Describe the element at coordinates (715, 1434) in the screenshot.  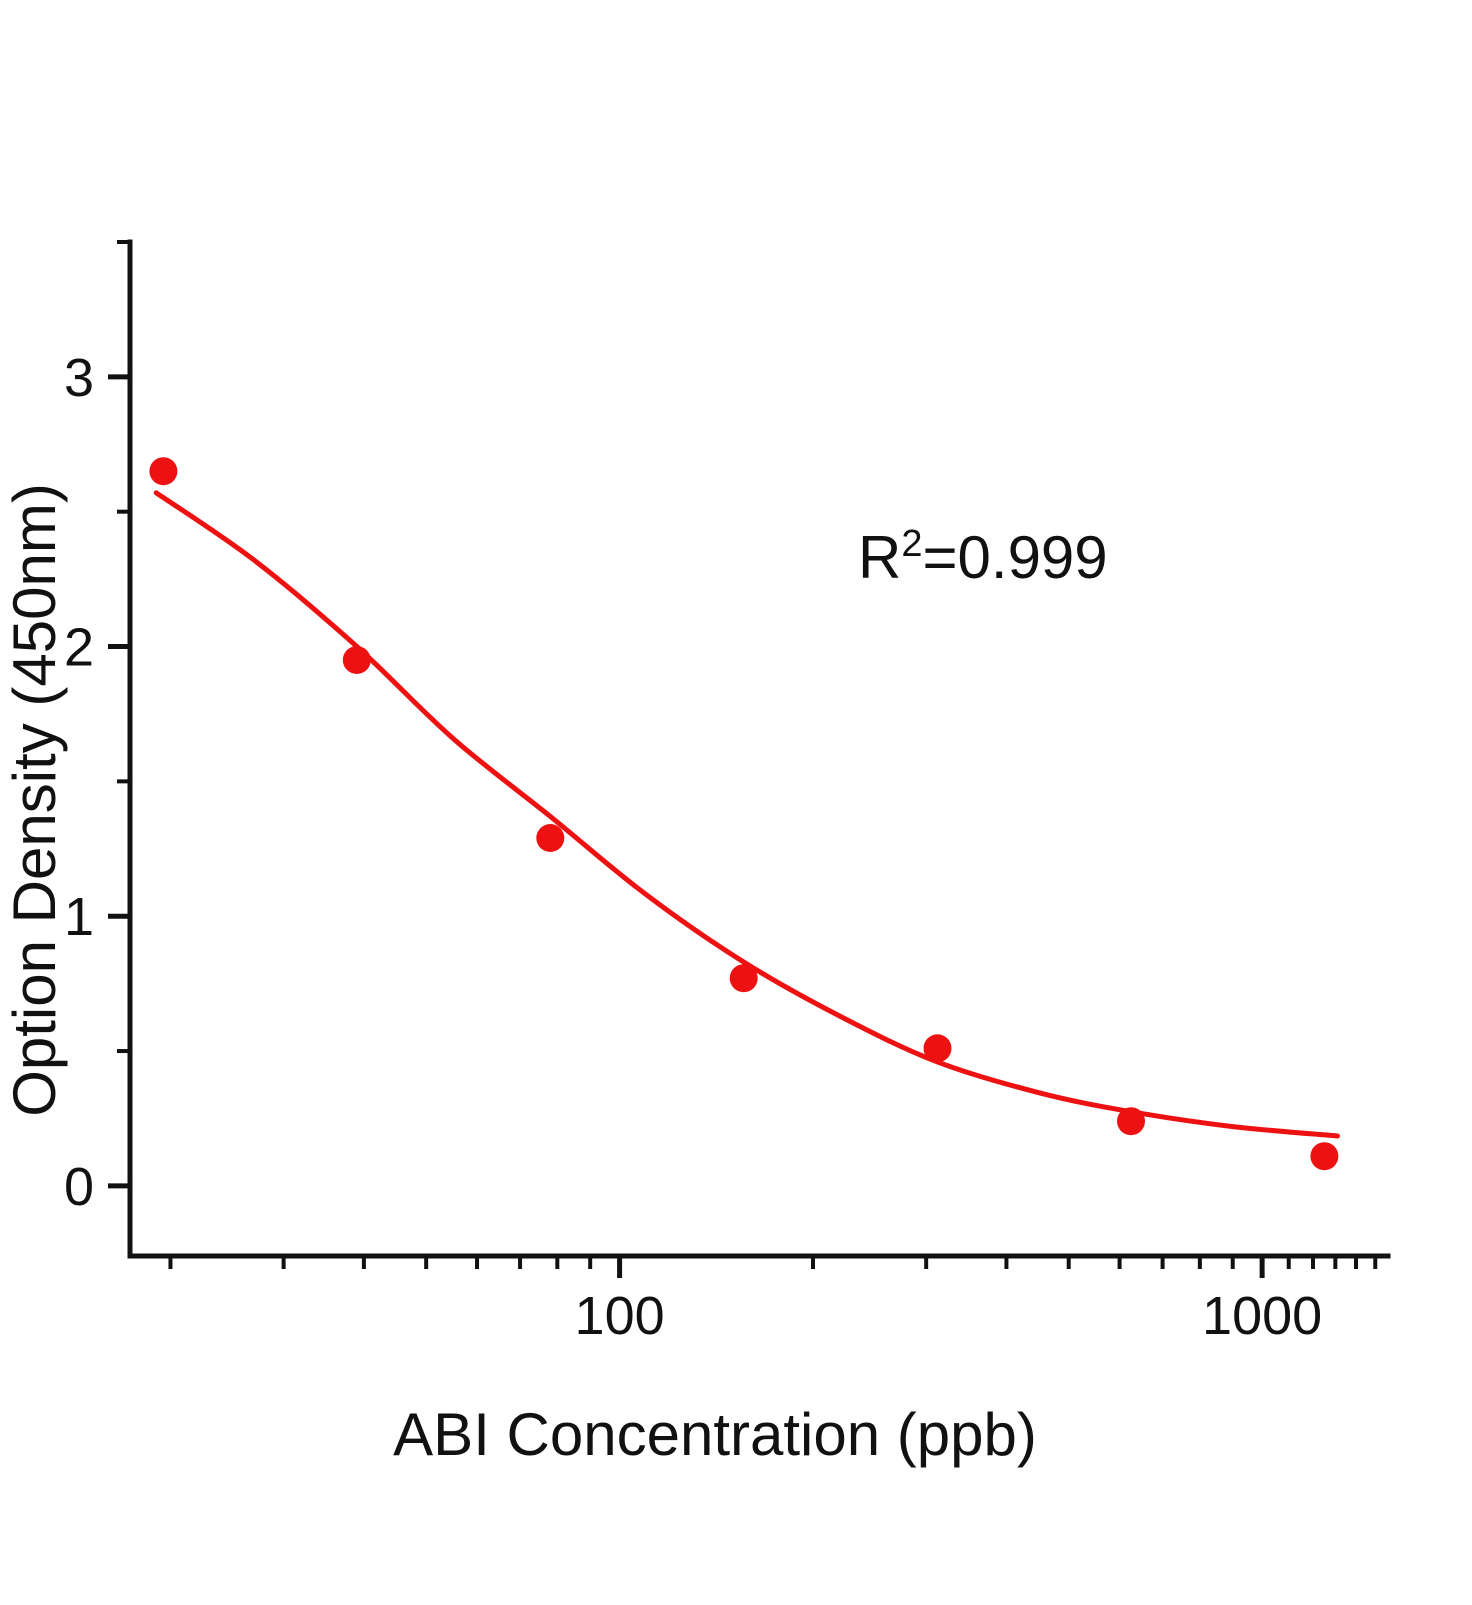
I see `x-axis-label: ABI Concentration (ppb)` at that location.